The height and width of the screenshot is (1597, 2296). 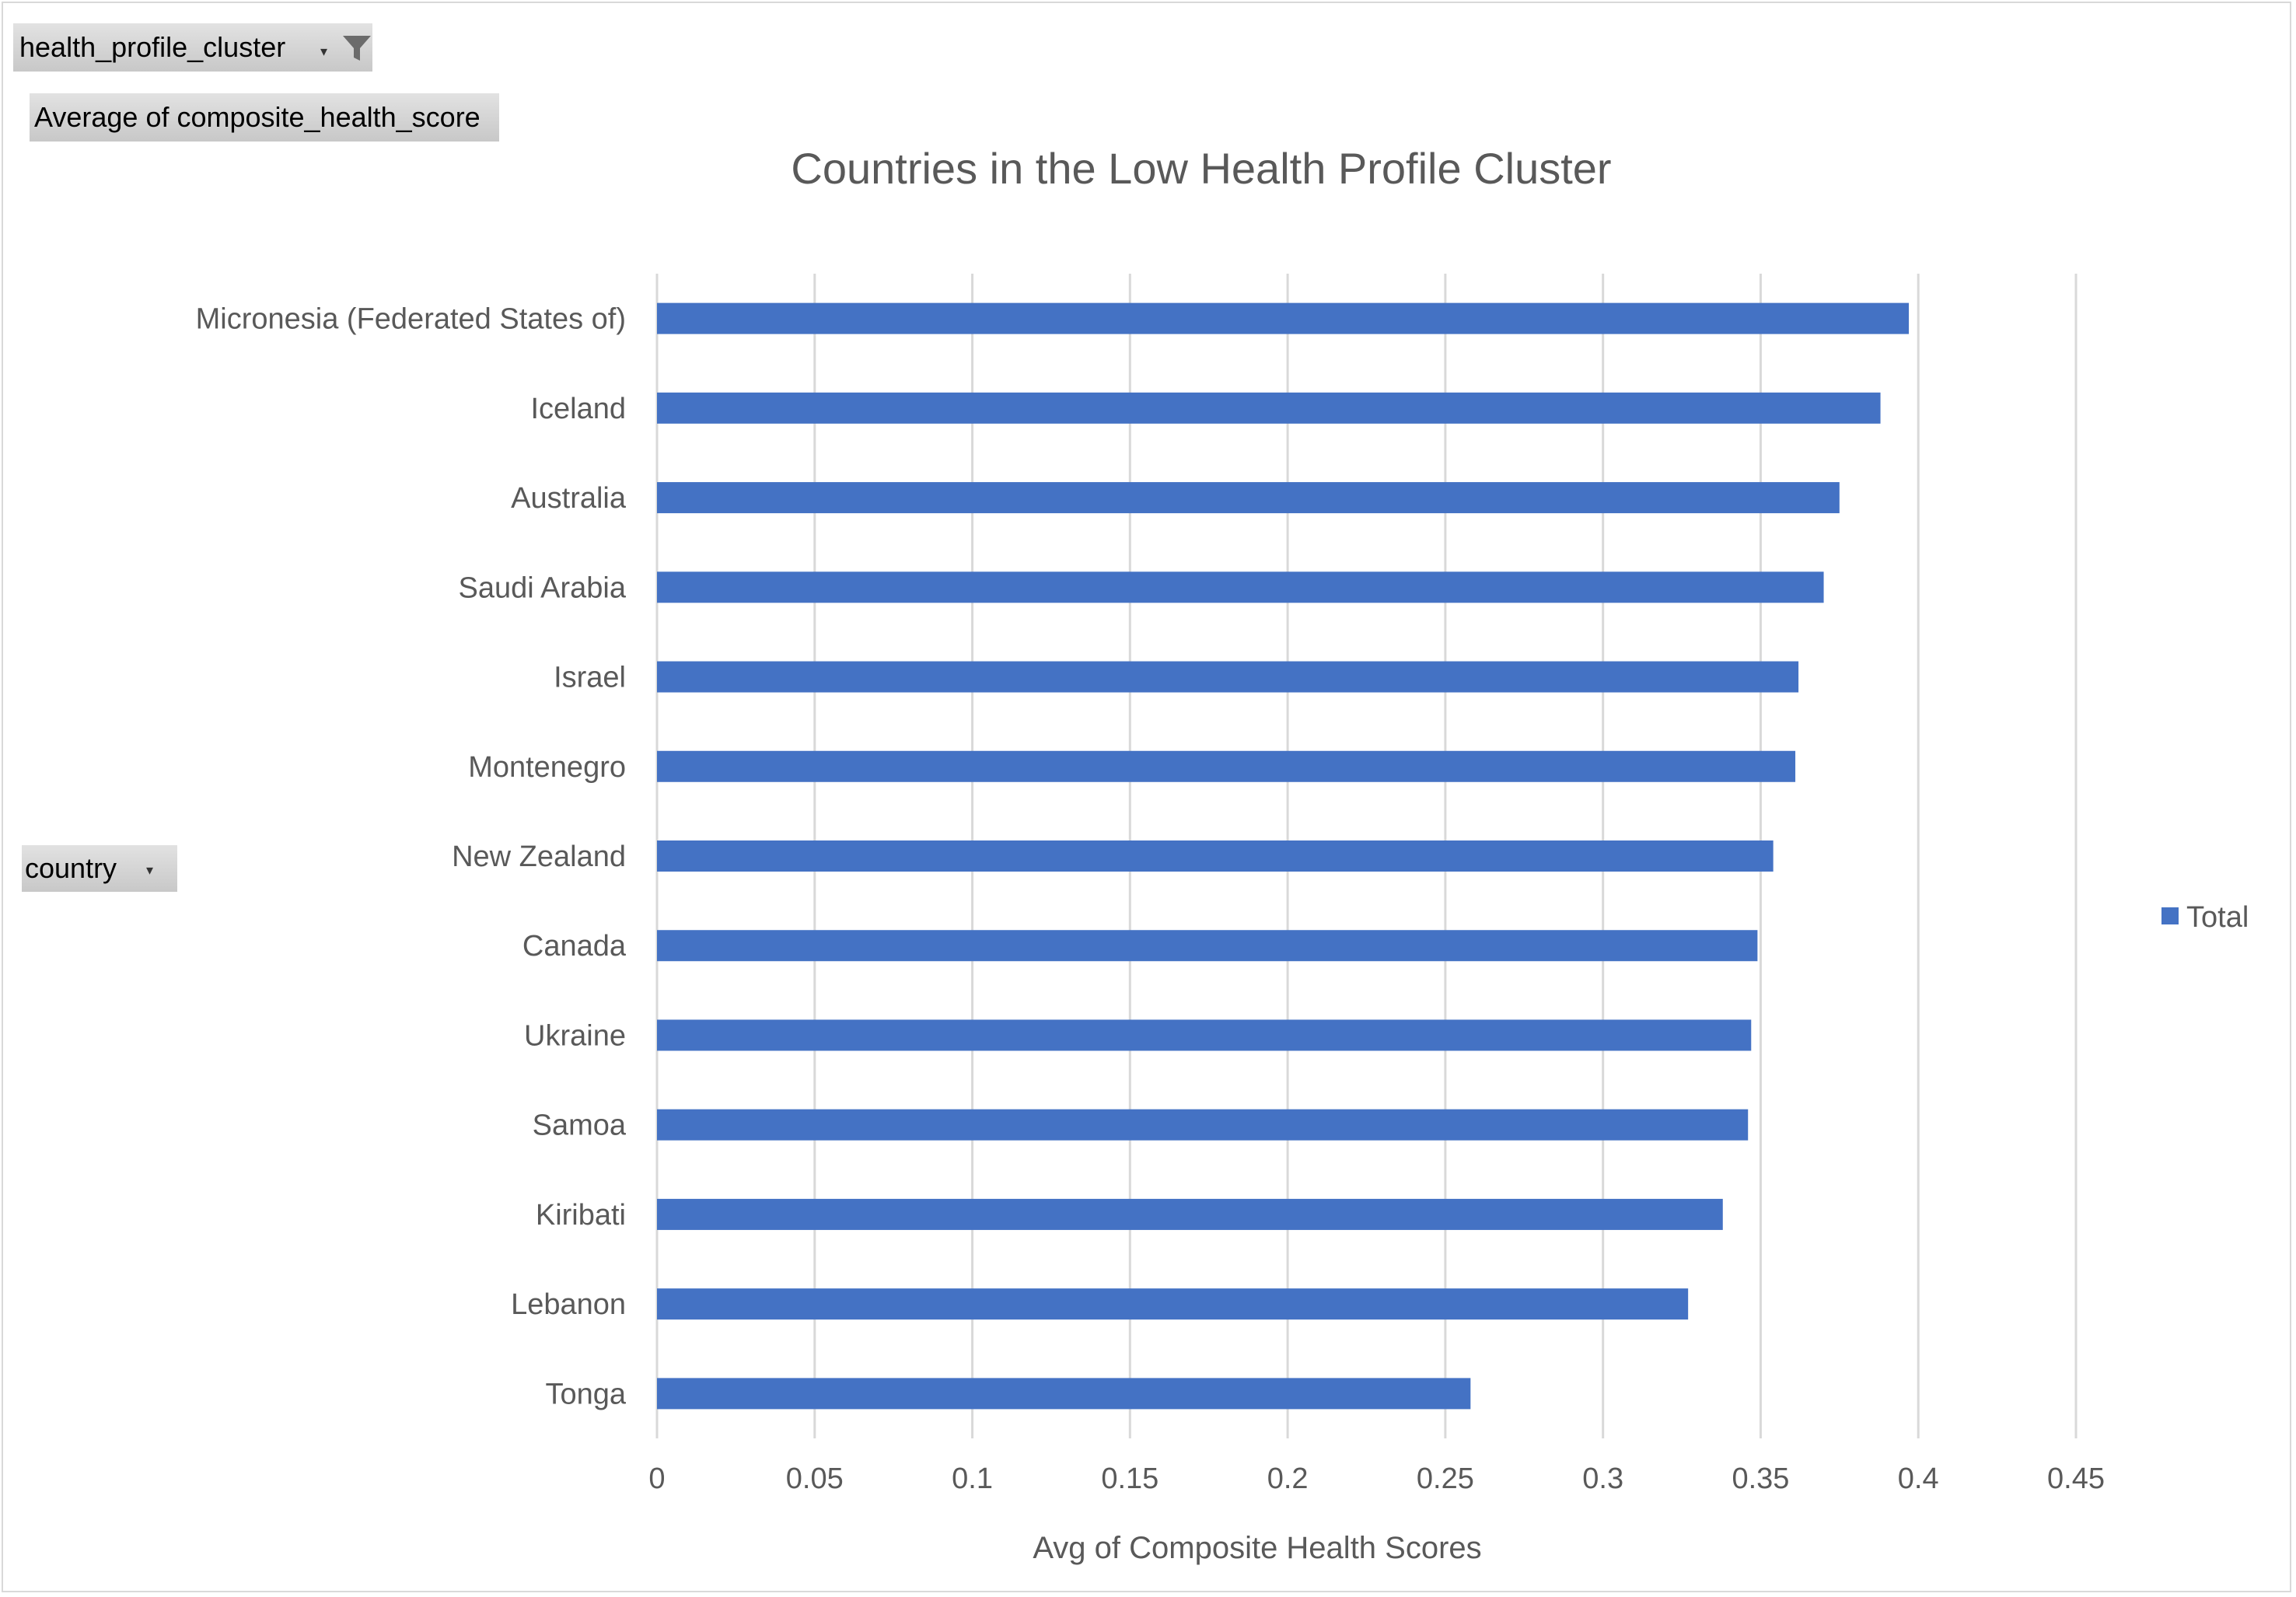 What do you see at coordinates (547, 767) in the screenshot?
I see `category-label: Montenegro` at bounding box center [547, 767].